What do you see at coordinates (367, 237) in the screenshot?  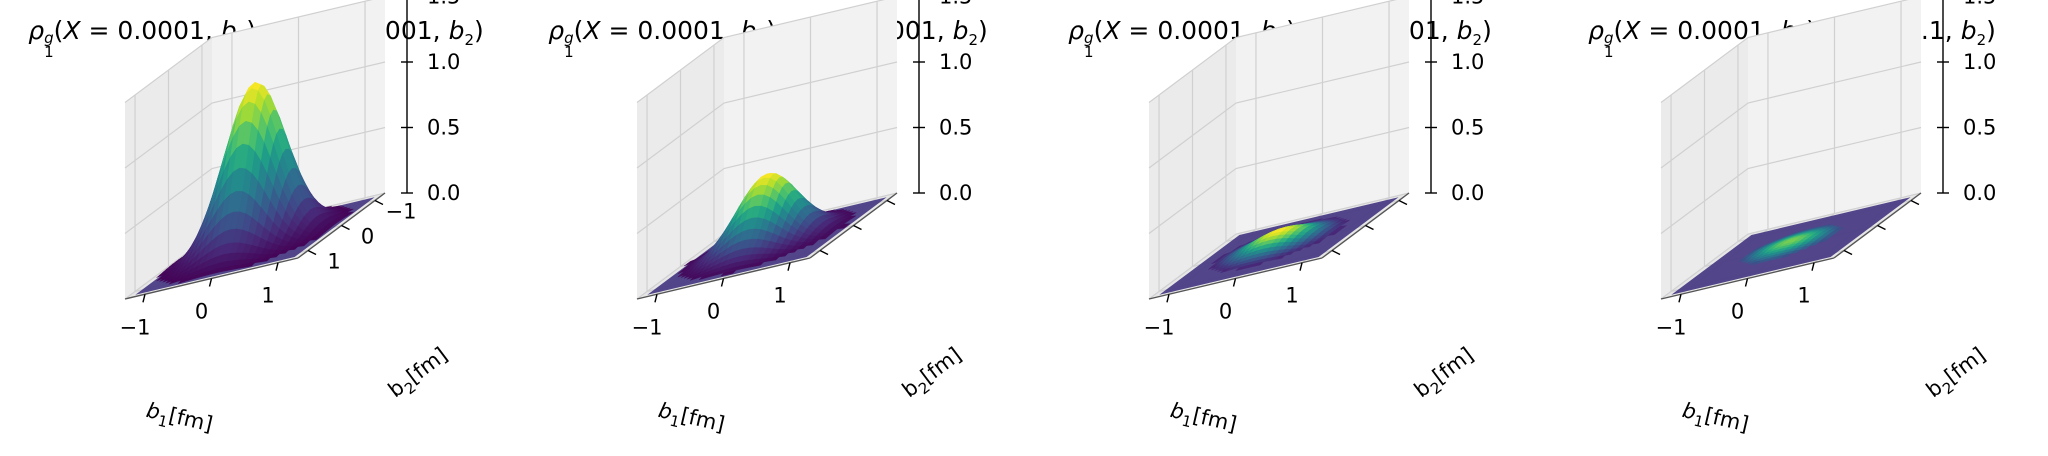 I see `y-tick-label: 0` at bounding box center [367, 237].